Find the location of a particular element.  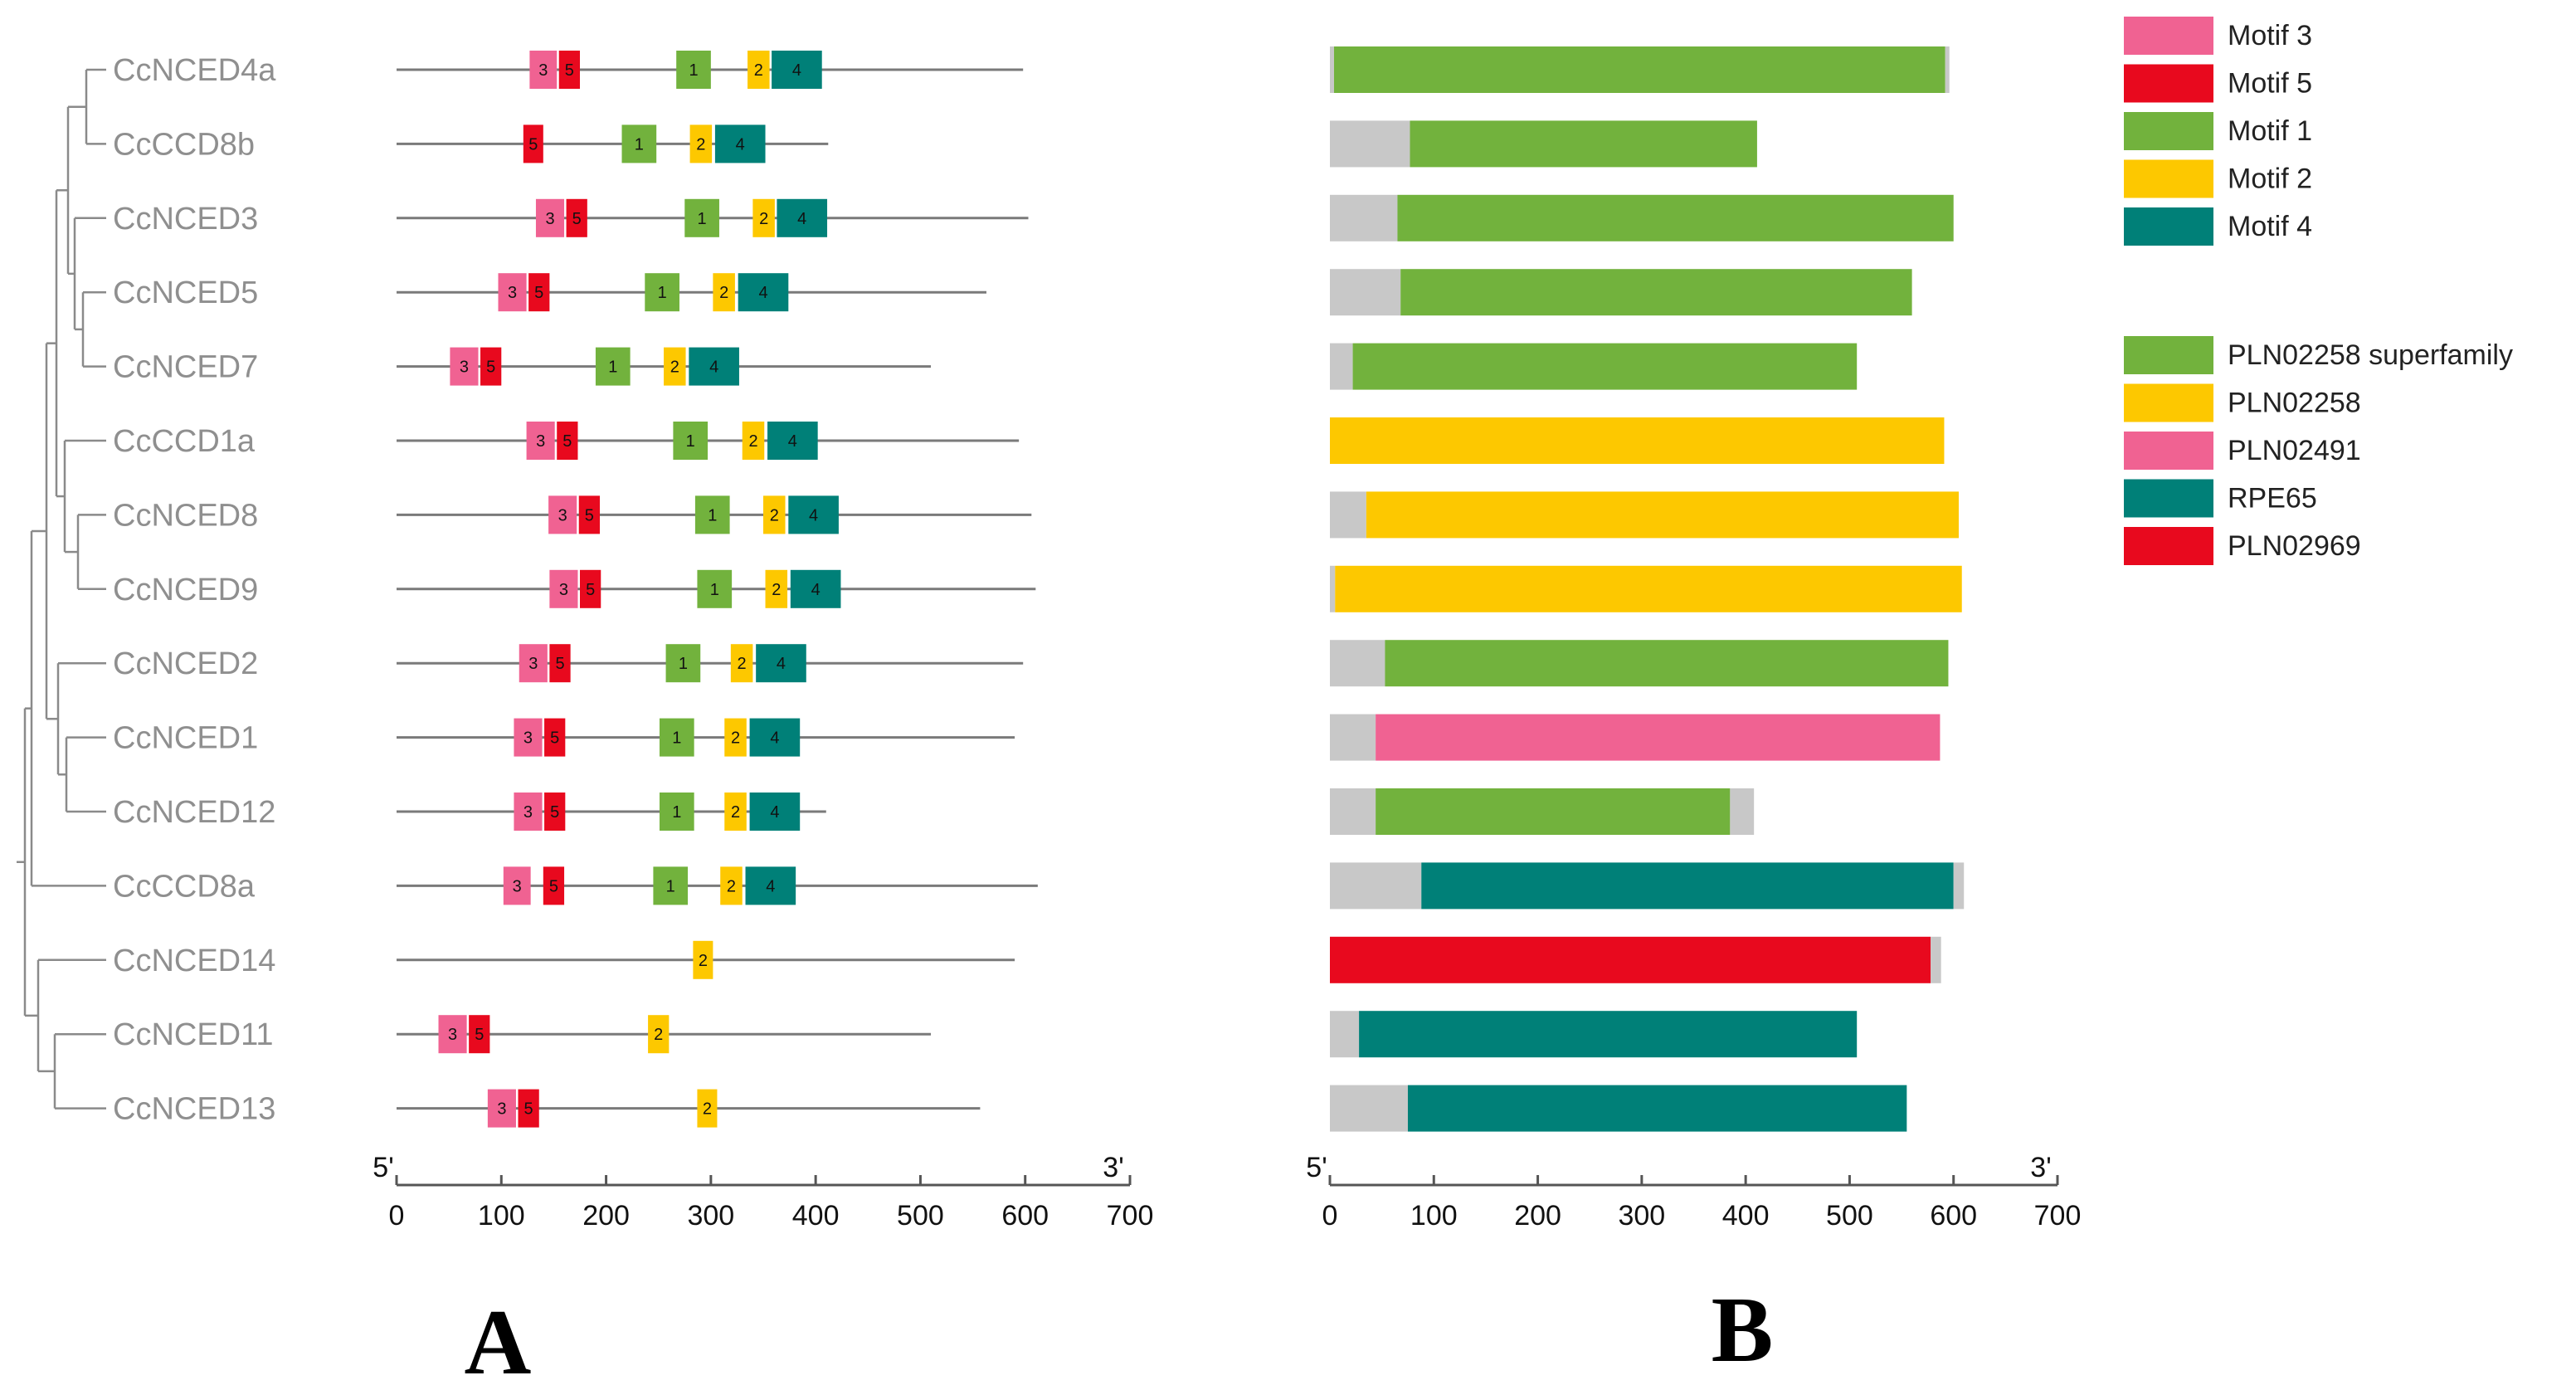

gene-label: CcNCED14 is located at coordinates (194, 961).